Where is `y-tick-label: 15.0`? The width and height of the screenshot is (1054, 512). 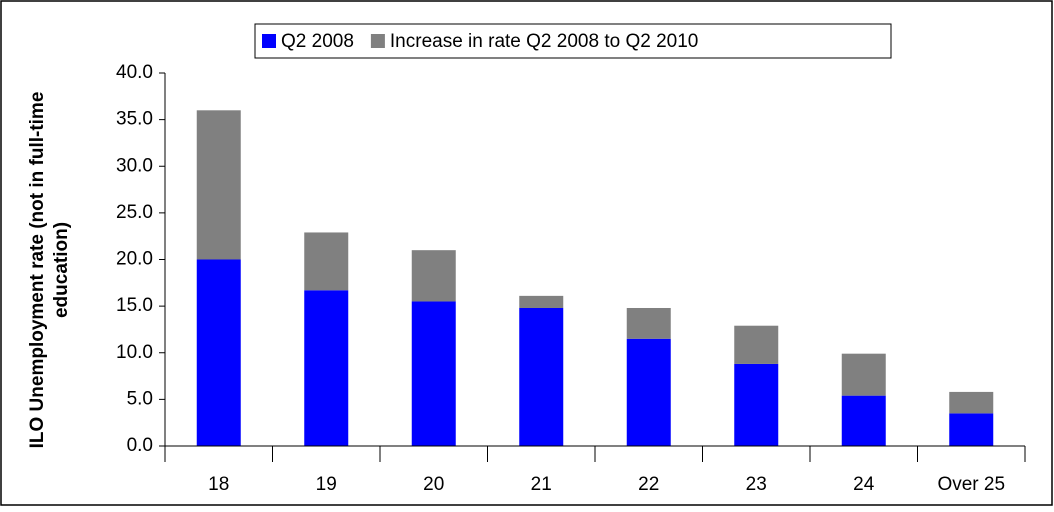
y-tick-label: 15.0 is located at coordinates (134, 305).